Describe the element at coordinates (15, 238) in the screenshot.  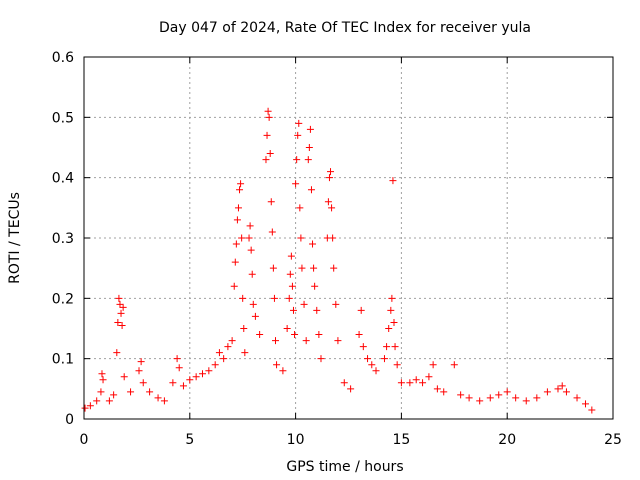
I see `y-axis-label: ROTI / TECUs` at that location.